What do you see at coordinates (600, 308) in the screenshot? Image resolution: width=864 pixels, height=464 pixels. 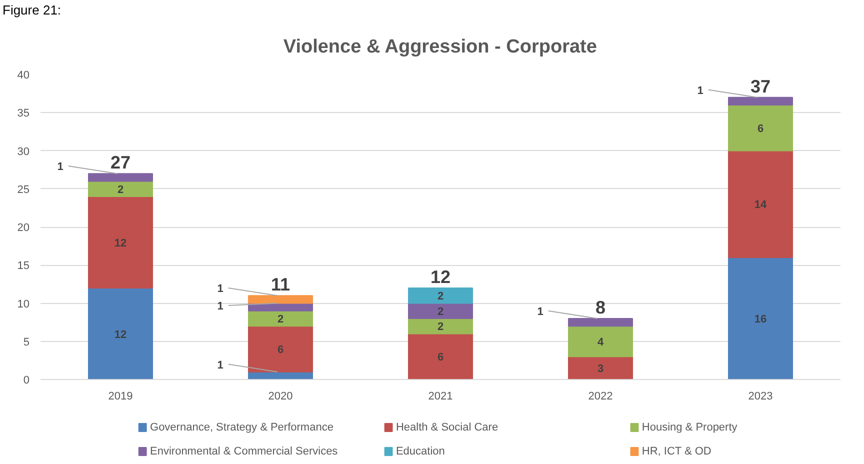 I see `total-label: 8` at bounding box center [600, 308].